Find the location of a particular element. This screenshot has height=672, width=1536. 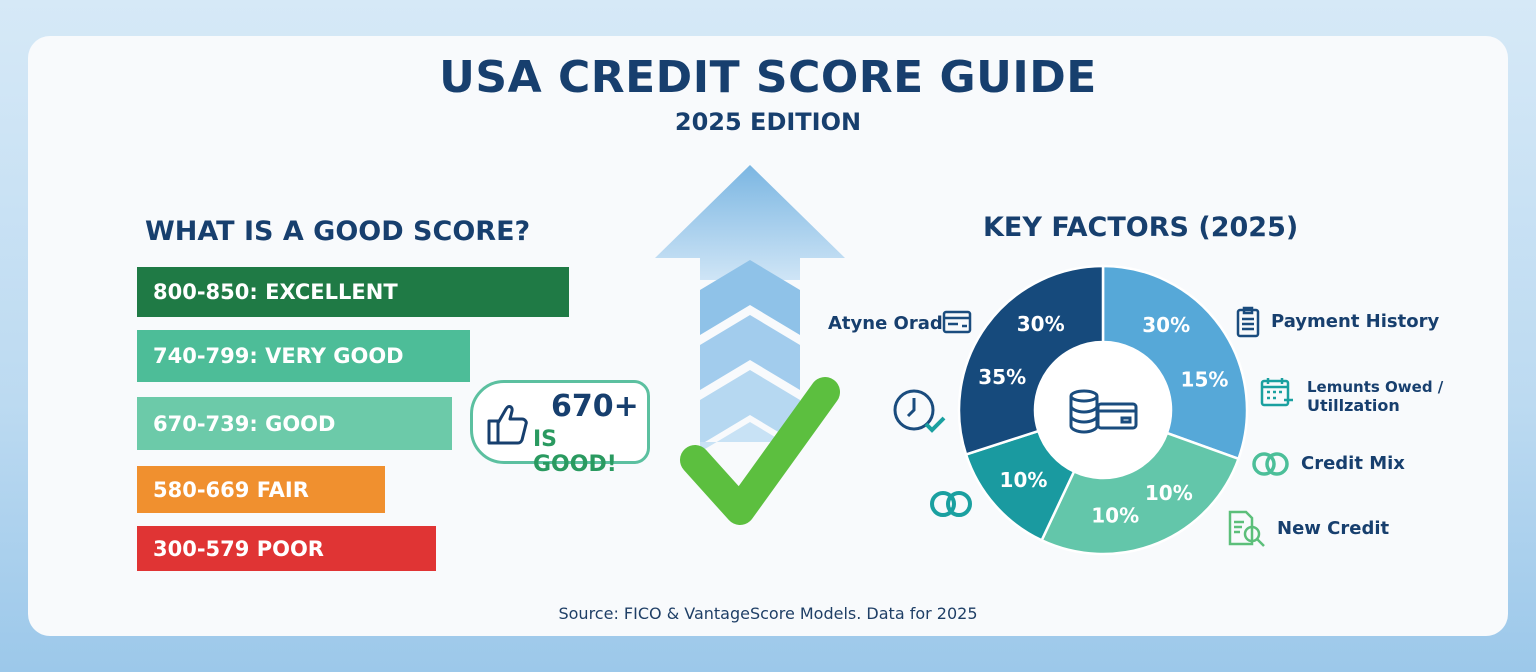

range-bar-very-good: 740-799: VERY GOOD is located at coordinates (303, 356).